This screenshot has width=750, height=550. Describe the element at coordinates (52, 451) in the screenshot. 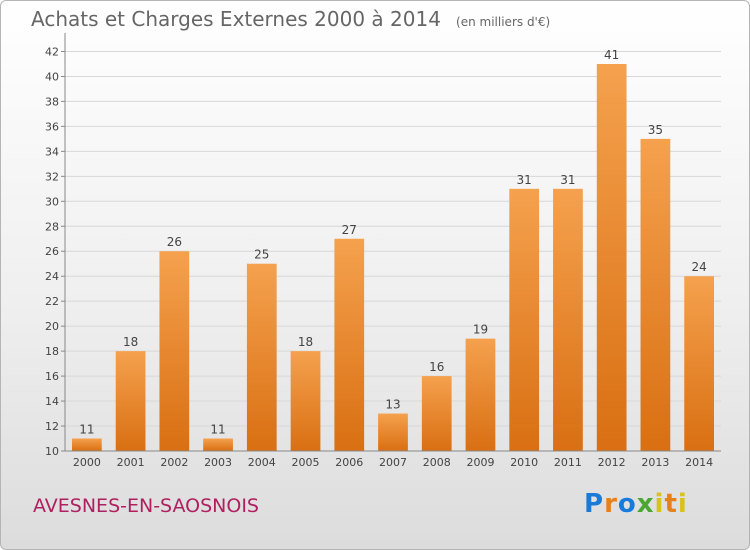

I see `y-tick-label-10: 10` at that location.